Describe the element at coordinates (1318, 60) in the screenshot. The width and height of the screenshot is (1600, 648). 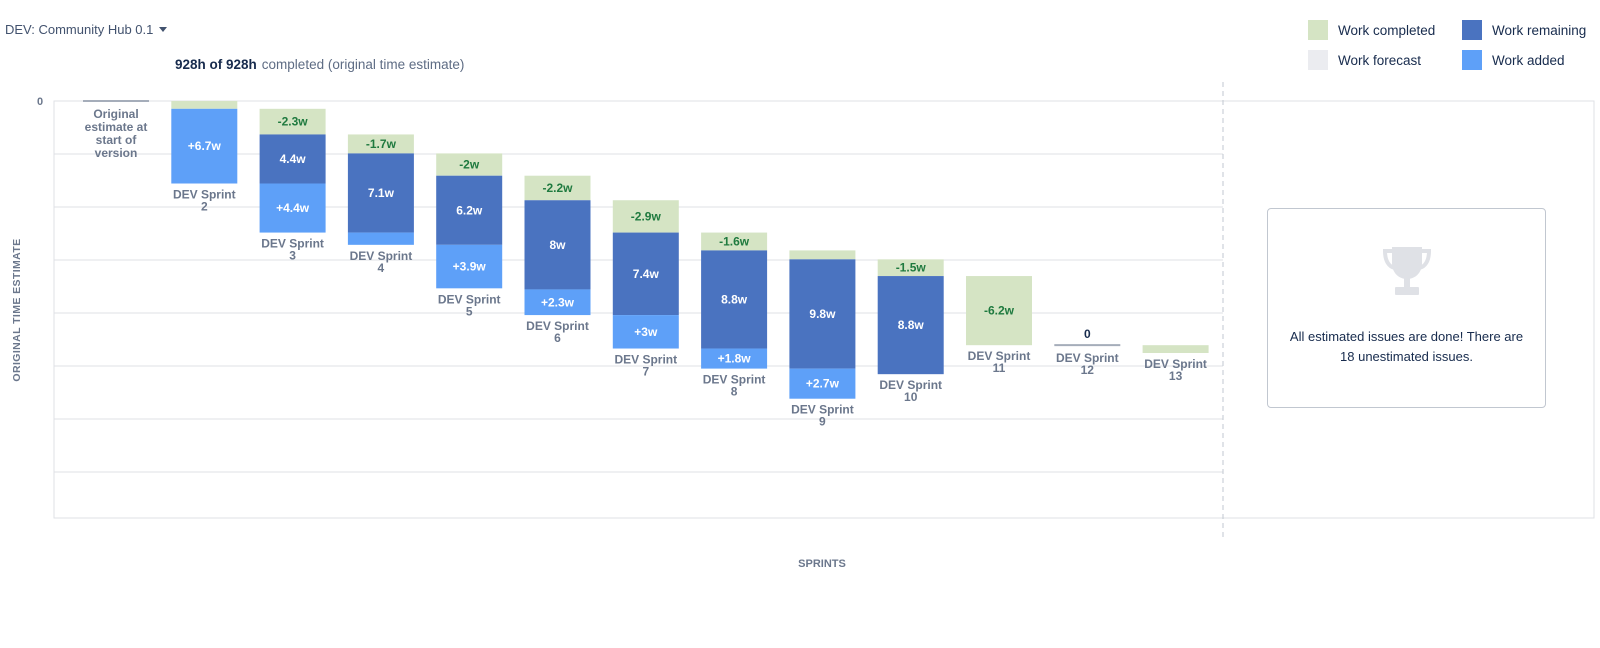
I see `legend-swatch-forecast` at that location.